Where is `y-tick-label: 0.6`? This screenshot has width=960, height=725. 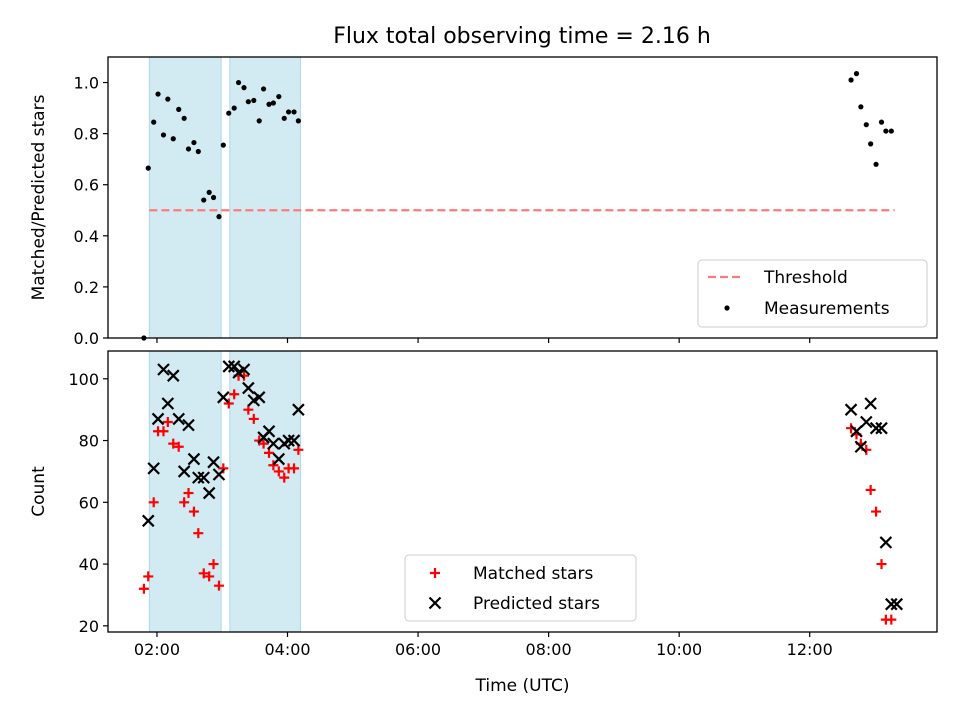
y-tick-label: 0.6 is located at coordinates (86, 185).